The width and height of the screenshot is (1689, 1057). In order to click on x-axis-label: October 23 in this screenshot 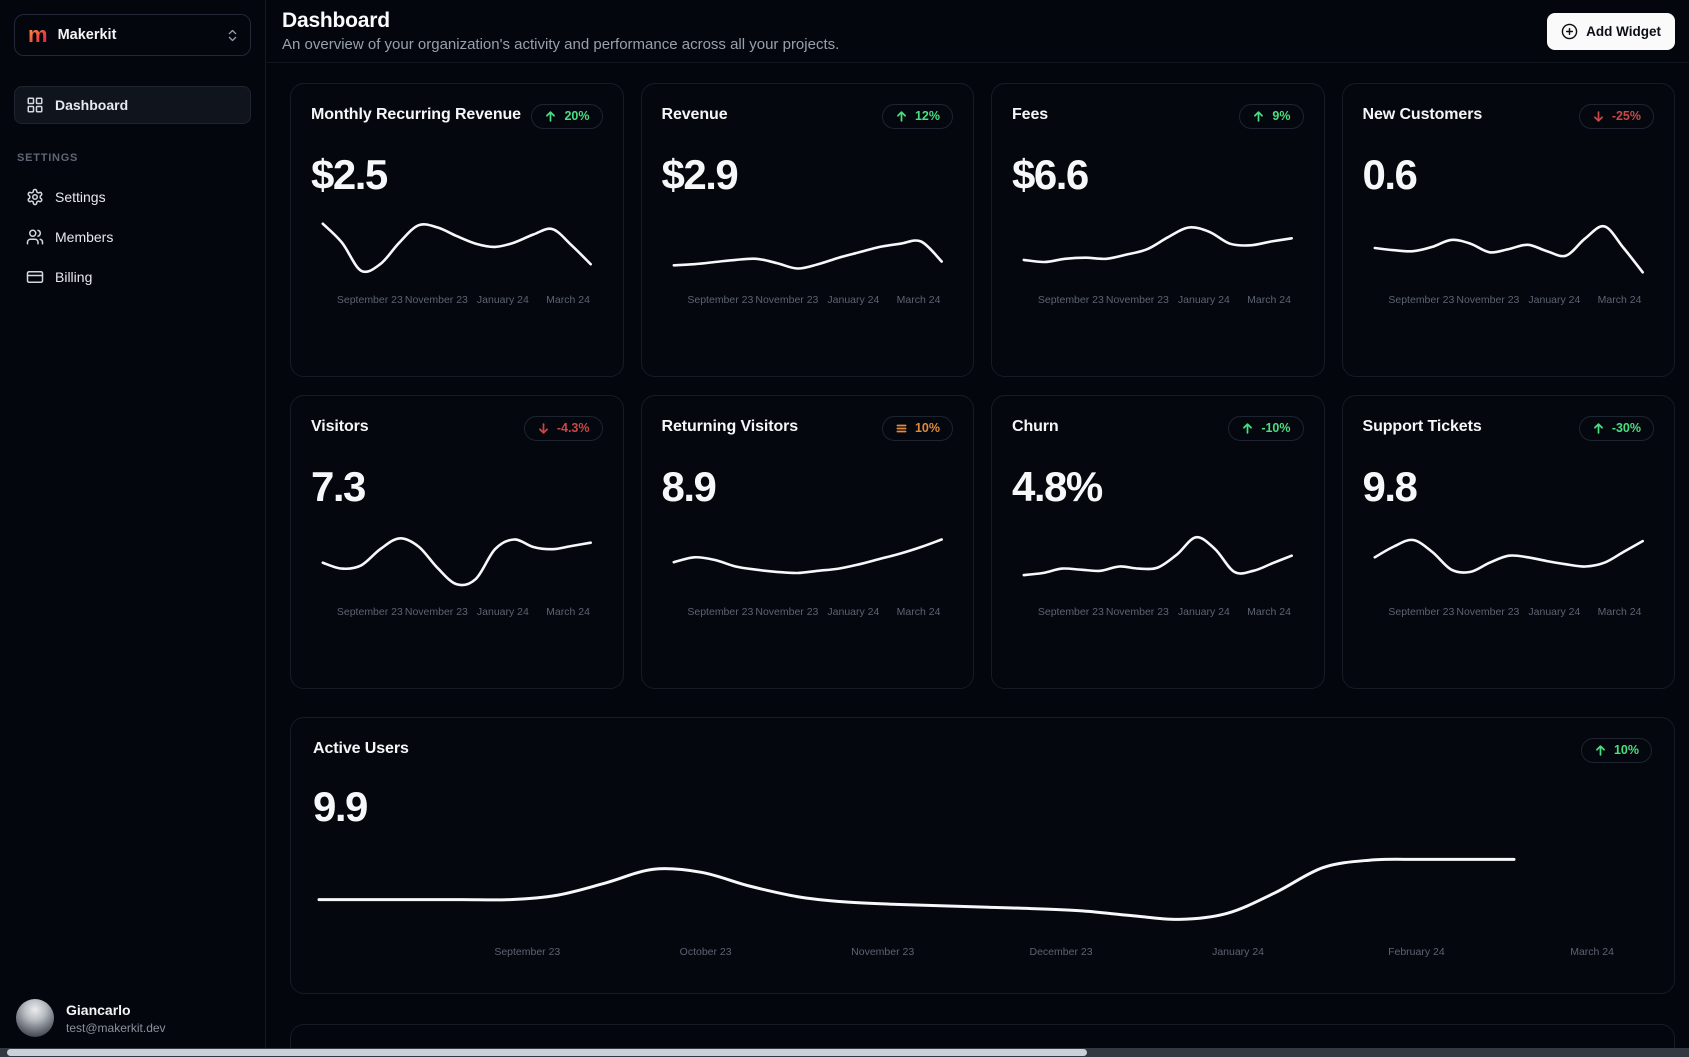, I will do `click(705, 952)`.